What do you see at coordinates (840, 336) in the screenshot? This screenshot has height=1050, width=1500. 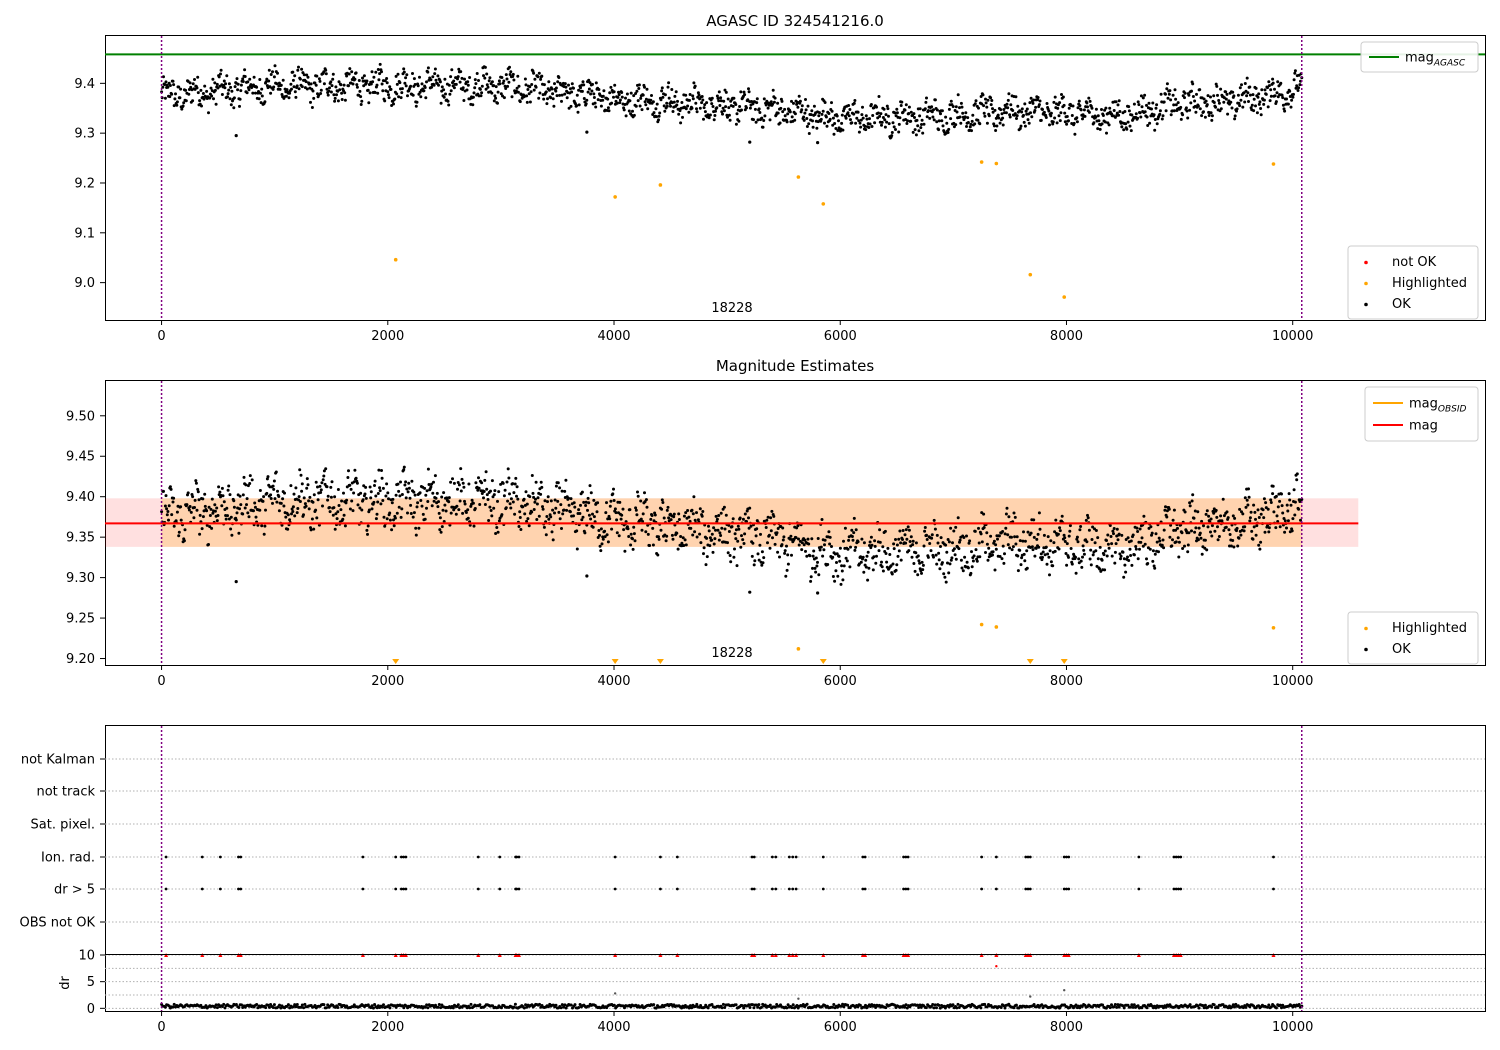 I see `x-tick-label: 6000` at bounding box center [840, 336].